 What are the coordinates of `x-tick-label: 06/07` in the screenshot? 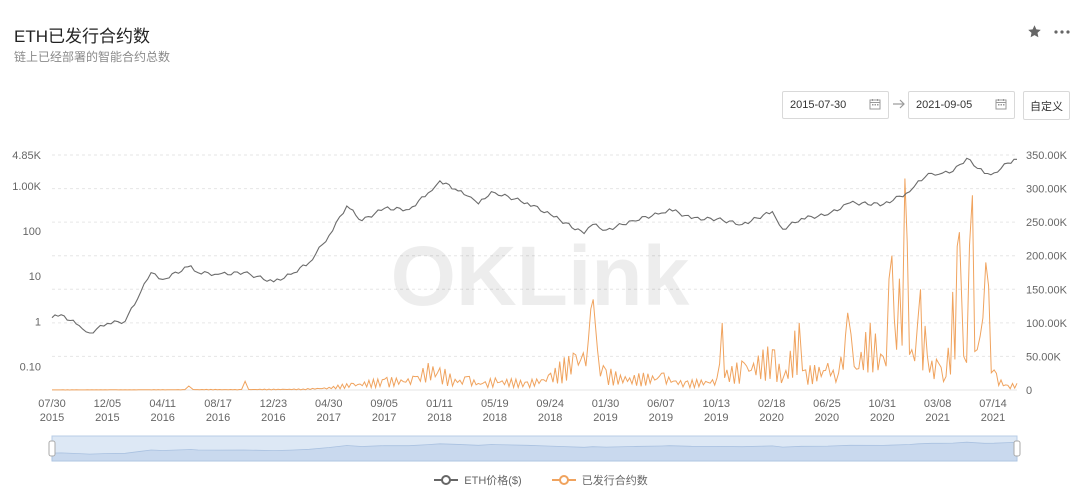 It's located at (661, 404).